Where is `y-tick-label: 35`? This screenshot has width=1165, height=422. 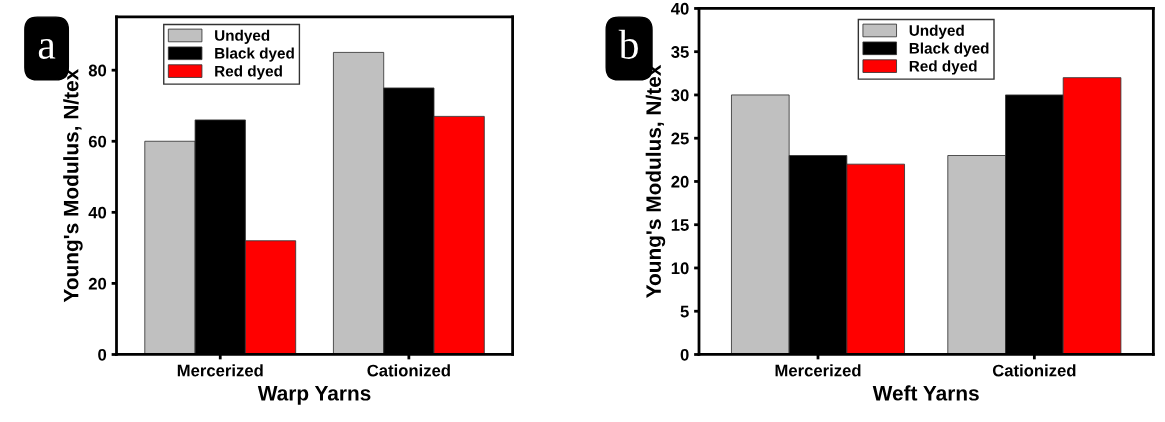 y-tick-label: 35 is located at coordinates (680, 52).